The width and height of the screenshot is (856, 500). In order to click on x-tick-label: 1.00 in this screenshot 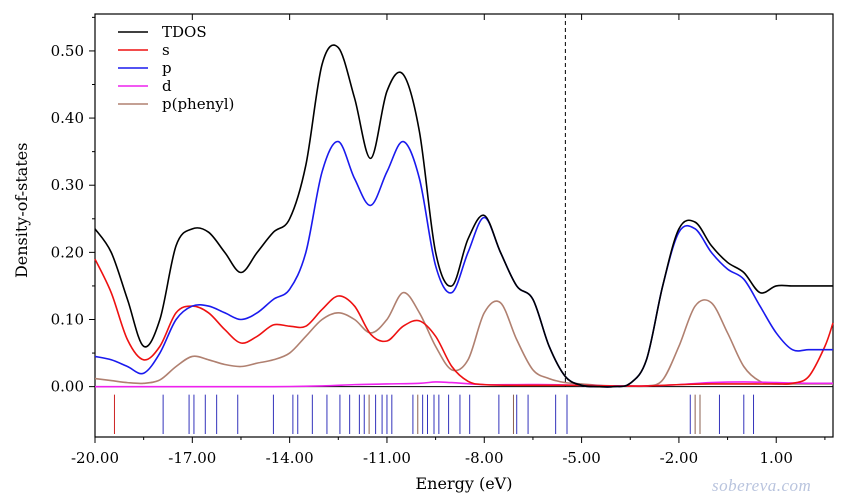, I will do `click(776, 458)`.